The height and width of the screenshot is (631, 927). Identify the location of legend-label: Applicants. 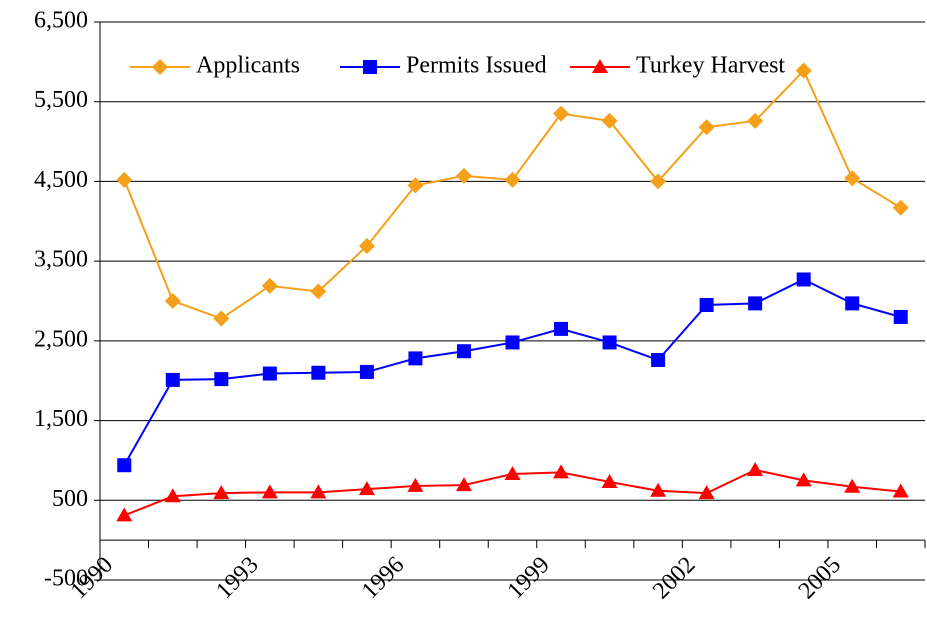
(248, 66).